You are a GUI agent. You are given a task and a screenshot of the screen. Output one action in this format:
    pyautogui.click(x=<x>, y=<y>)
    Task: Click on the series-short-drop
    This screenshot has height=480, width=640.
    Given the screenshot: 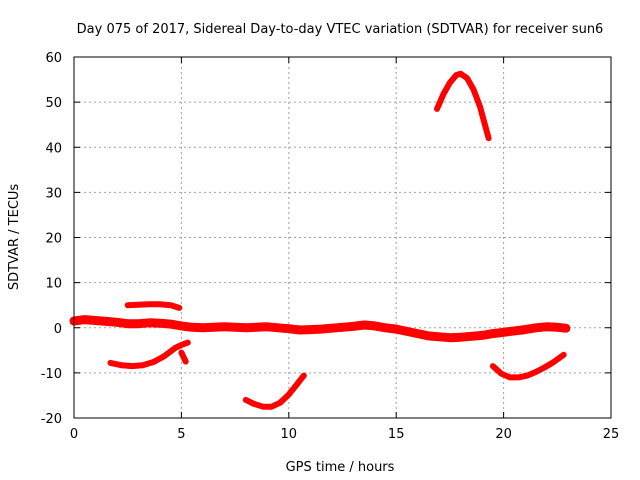 What is the action you would take?
    pyautogui.click(x=183, y=357)
    